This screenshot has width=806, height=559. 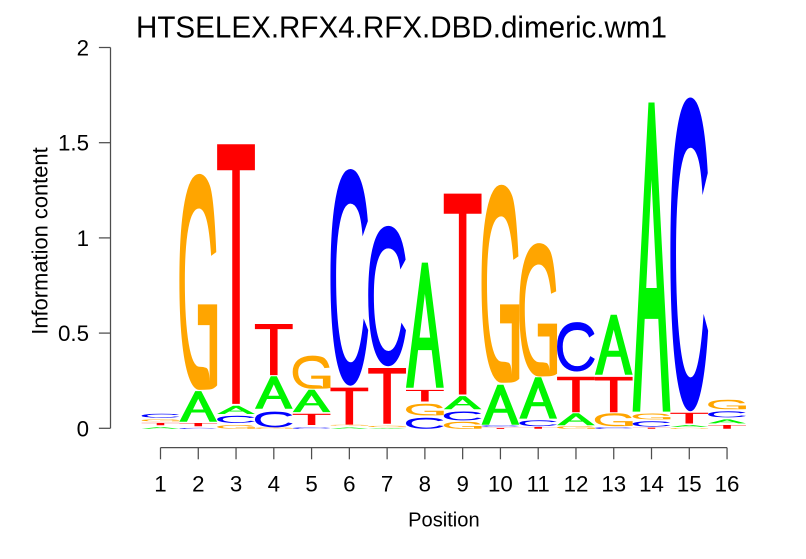 I want to click on svg-text: Position, so click(x=444, y=521).